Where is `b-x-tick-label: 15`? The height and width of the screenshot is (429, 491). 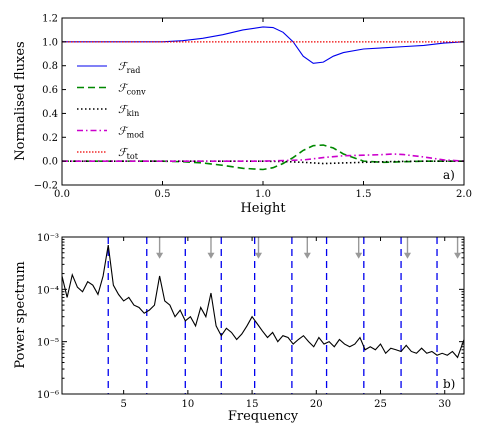
b-x-tick-label: 15 is located at coordinates (252, 404).